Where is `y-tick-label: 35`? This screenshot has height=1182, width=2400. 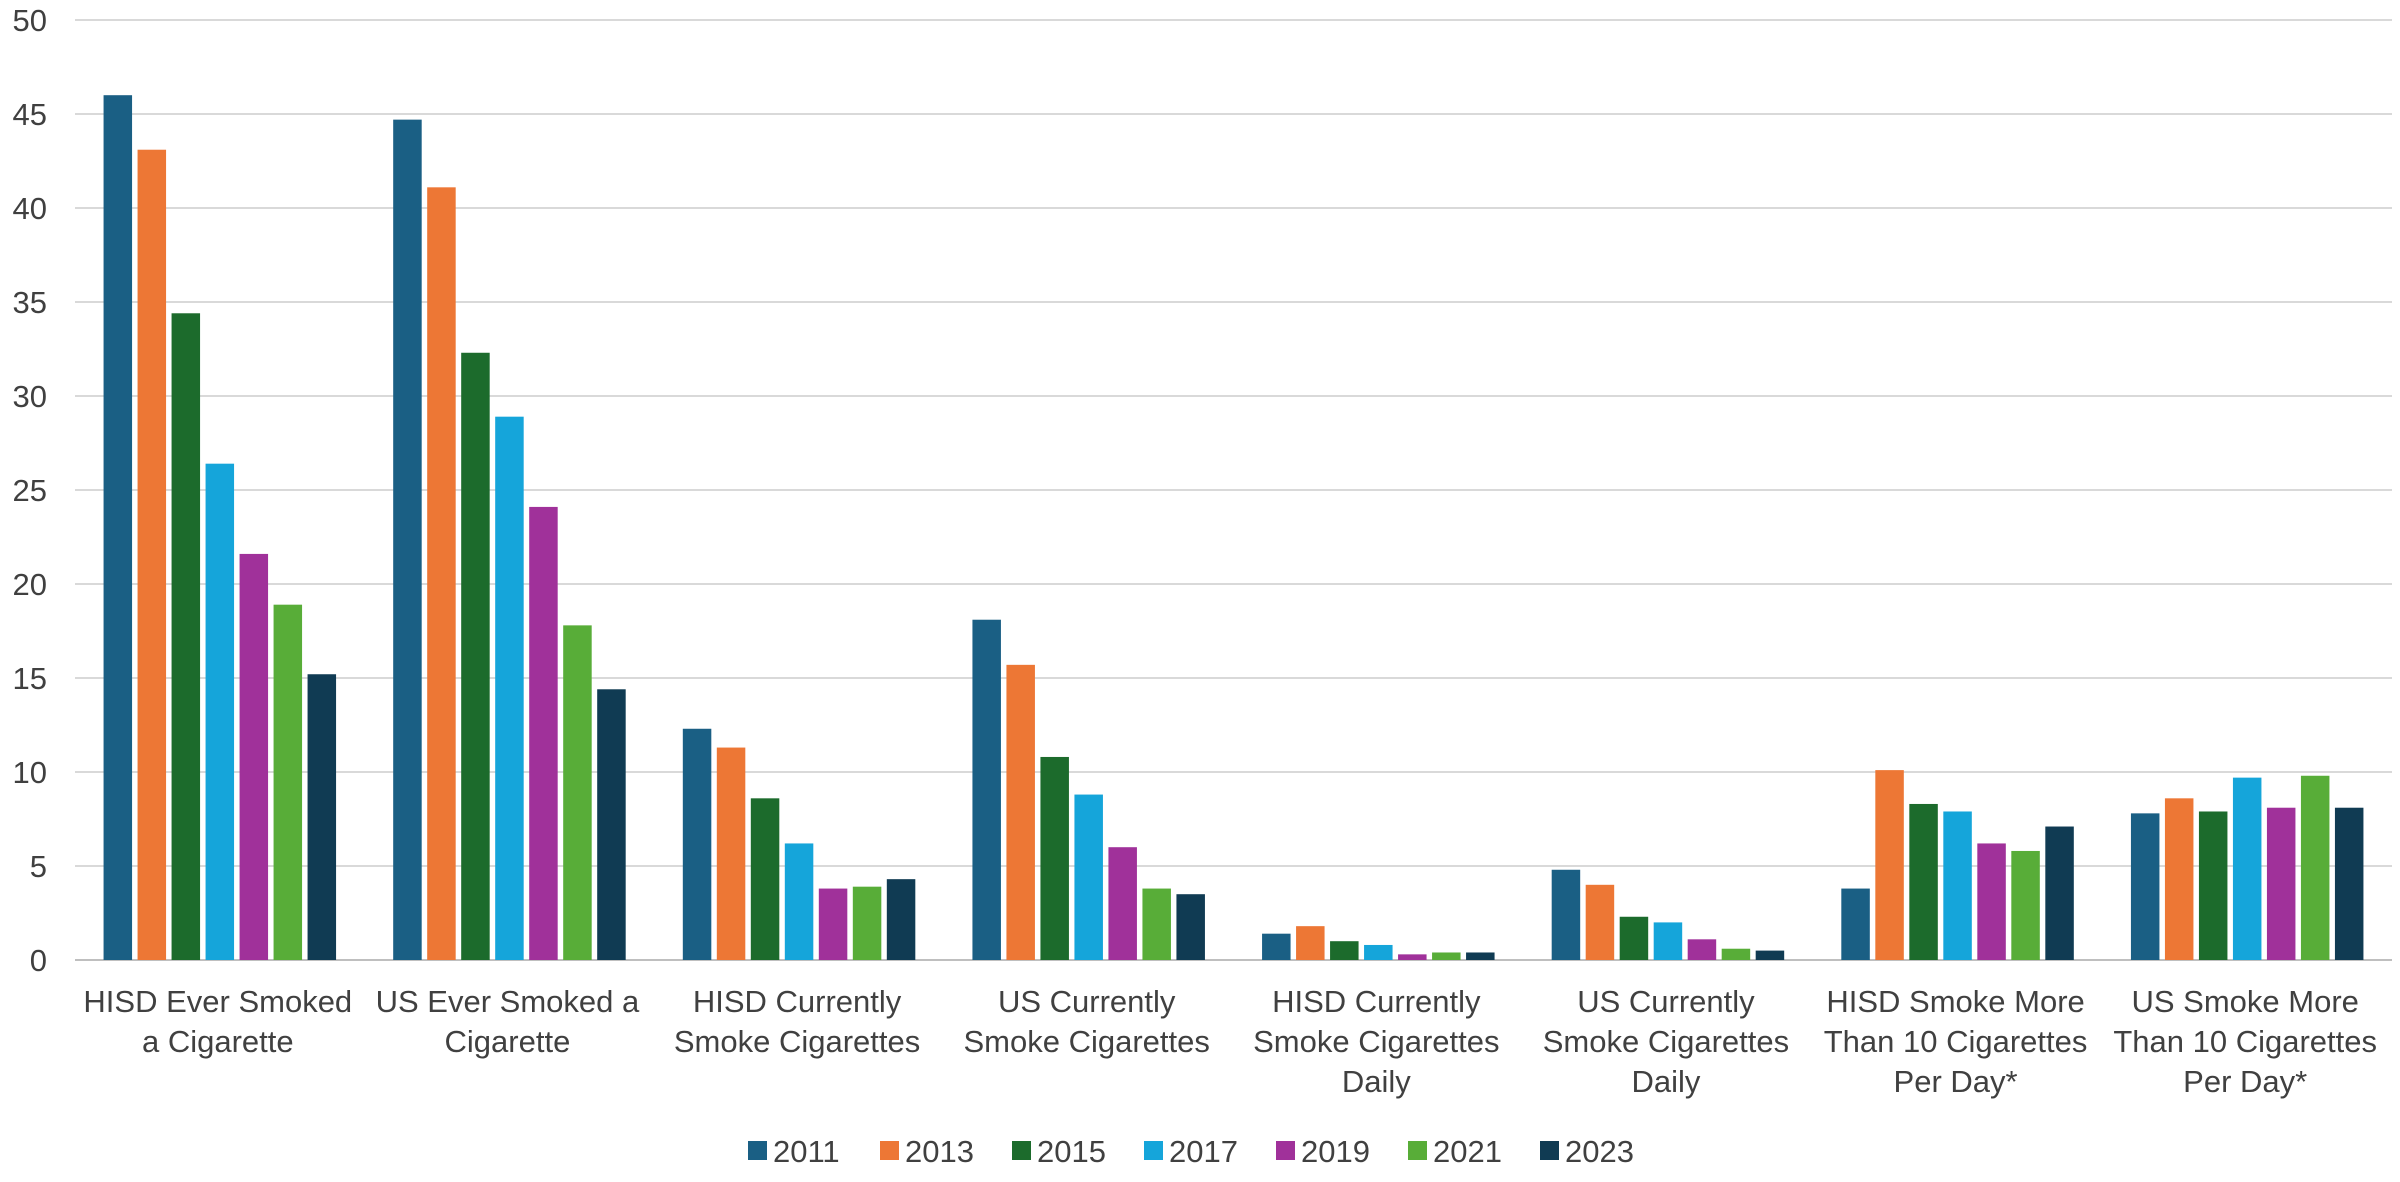 y-tick-label: 35 is located at coordinates (30, 302).